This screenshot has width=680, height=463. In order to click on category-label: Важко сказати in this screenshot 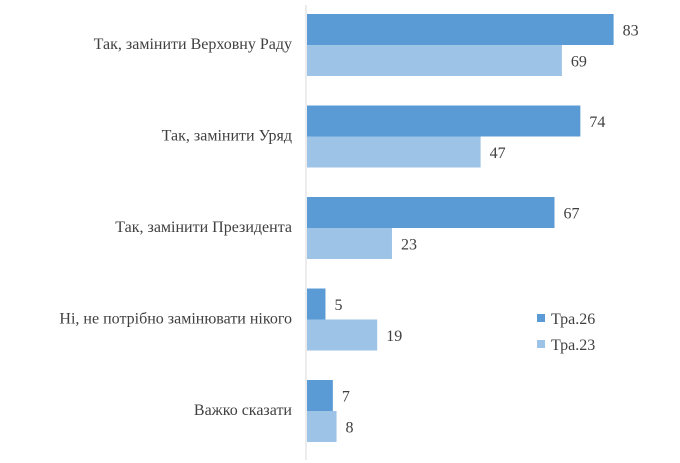, I will do `click(243, 410)`.